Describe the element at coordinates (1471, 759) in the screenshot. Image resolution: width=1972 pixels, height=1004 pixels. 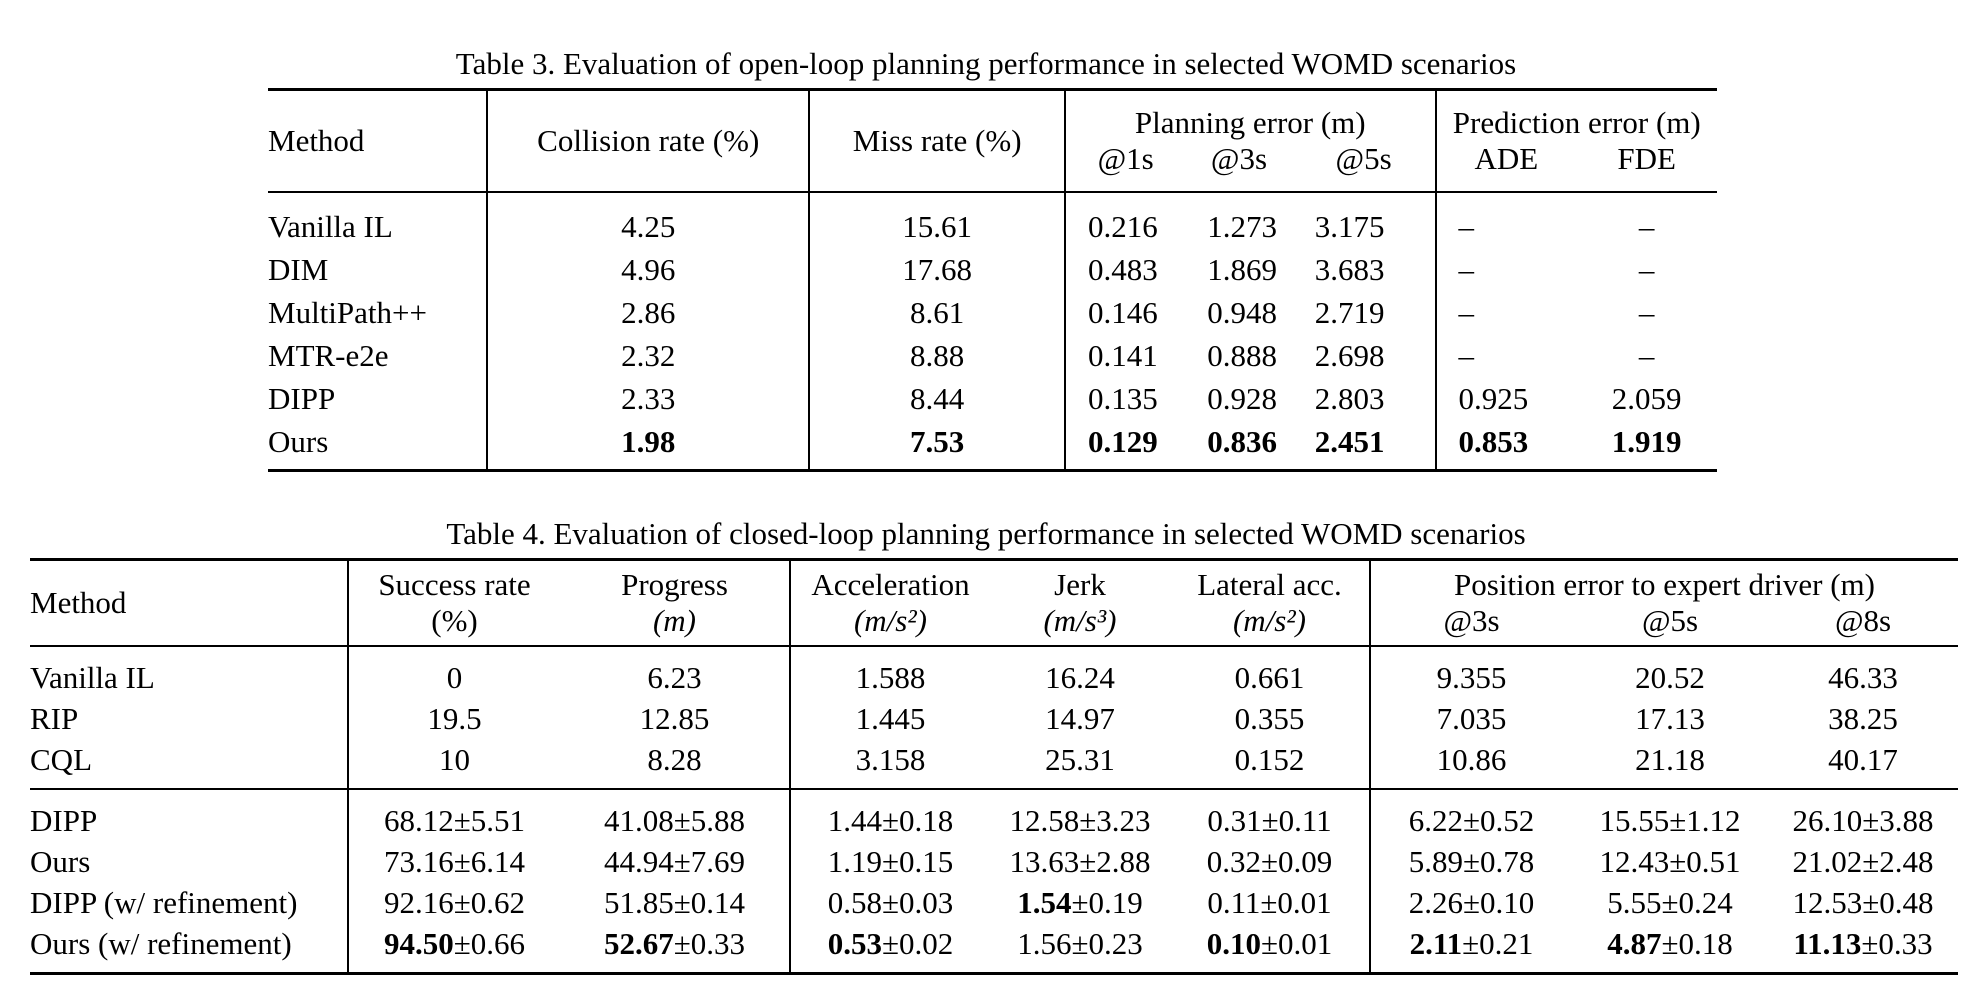
I see `t4-cell: 10.86` at that location.